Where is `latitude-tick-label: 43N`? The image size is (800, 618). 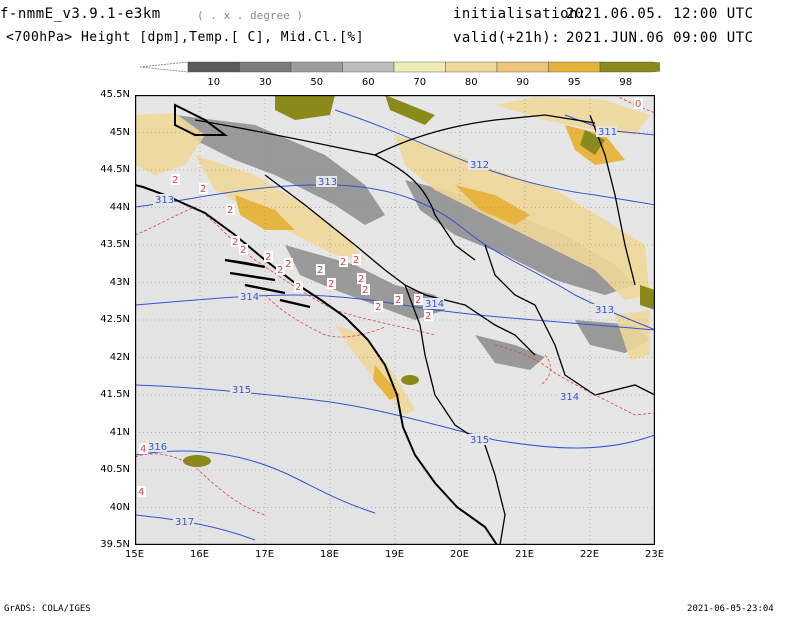 latitude-tick-label: 43N is located at coordinates (119, 282).